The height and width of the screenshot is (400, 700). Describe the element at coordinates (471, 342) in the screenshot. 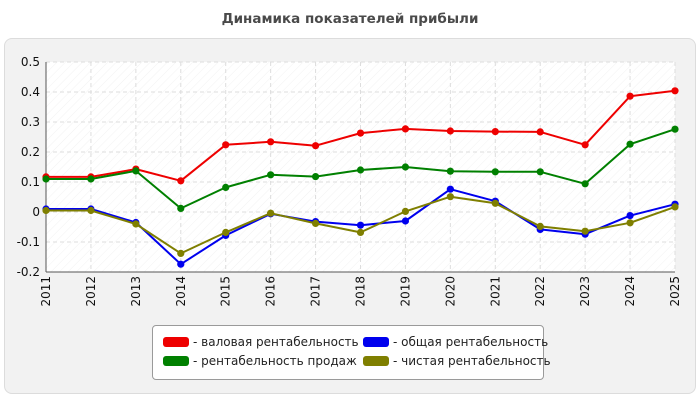

I see `legend-label-overall: - общая рентабельность` at that location.